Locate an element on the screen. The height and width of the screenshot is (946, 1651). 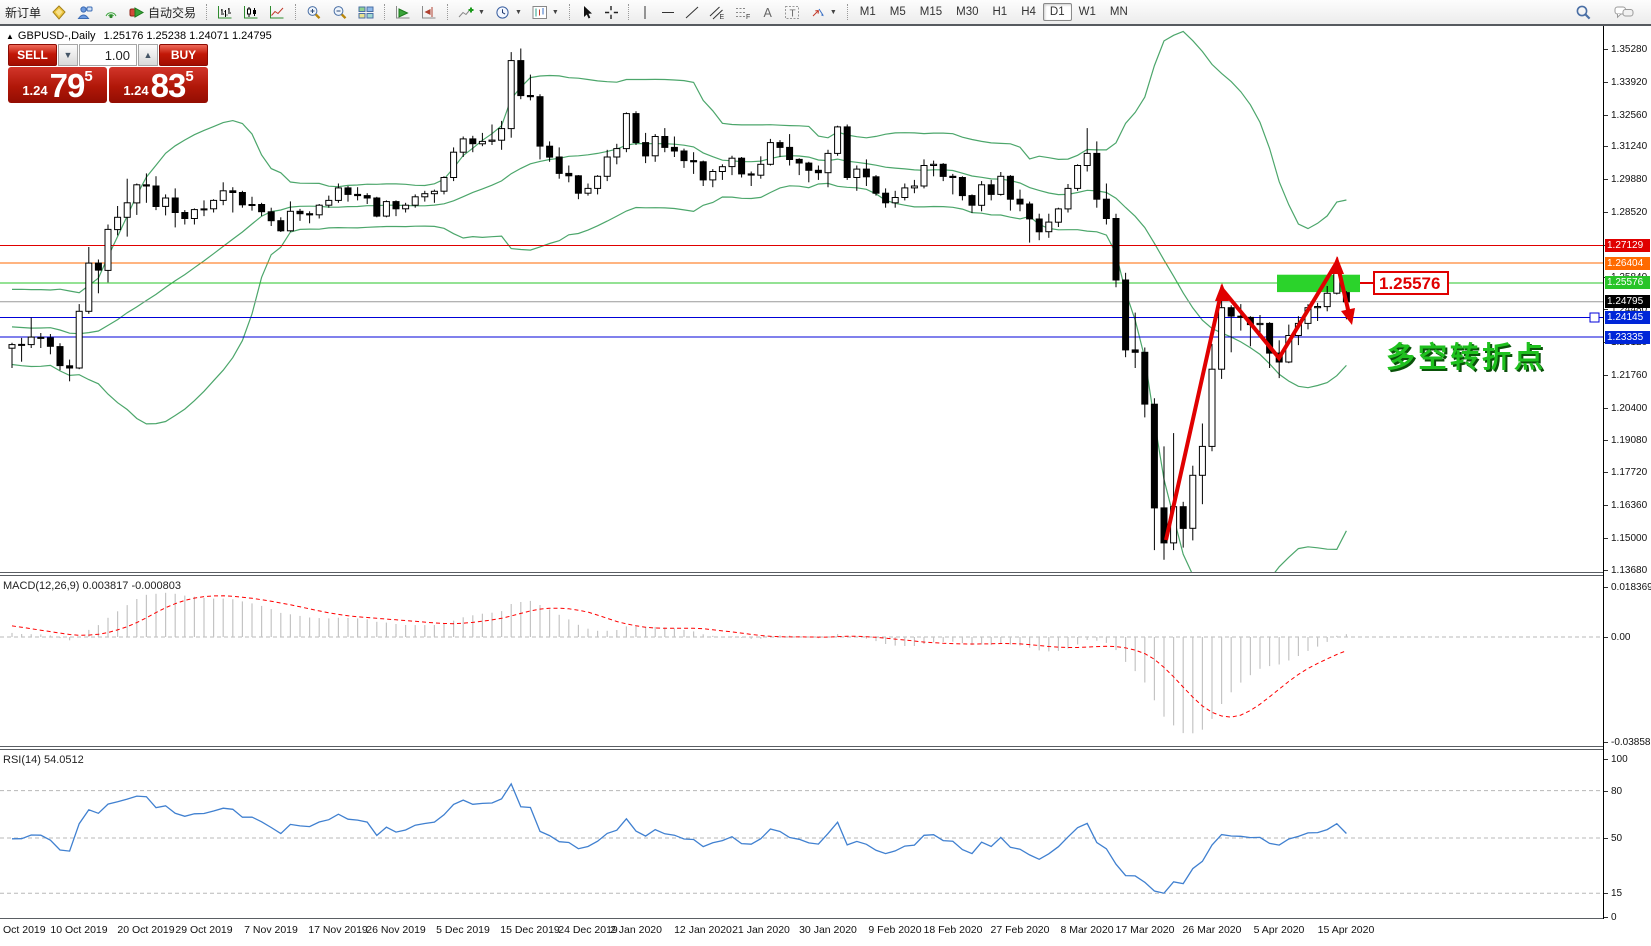
channel-button: E is located at coordinates (717, 12).